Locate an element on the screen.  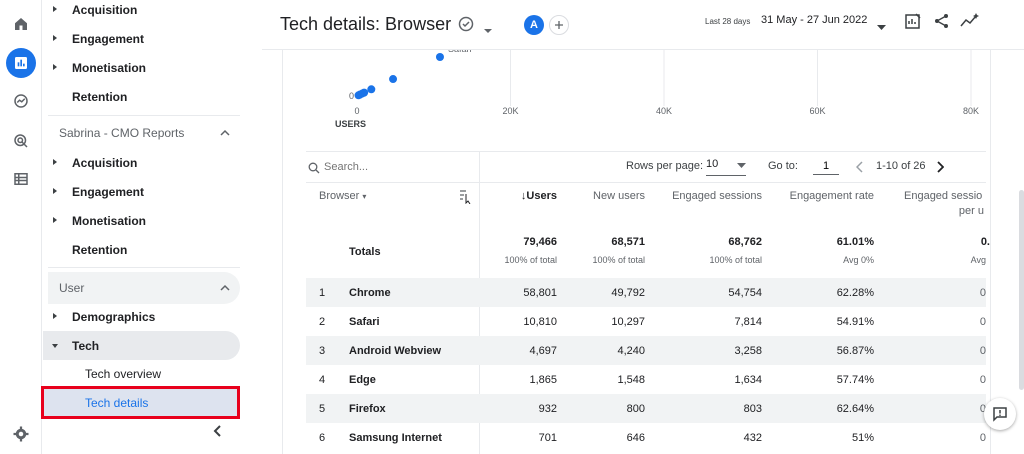
tech-details-highlight: Tech details is located at coordinates (140, 402).